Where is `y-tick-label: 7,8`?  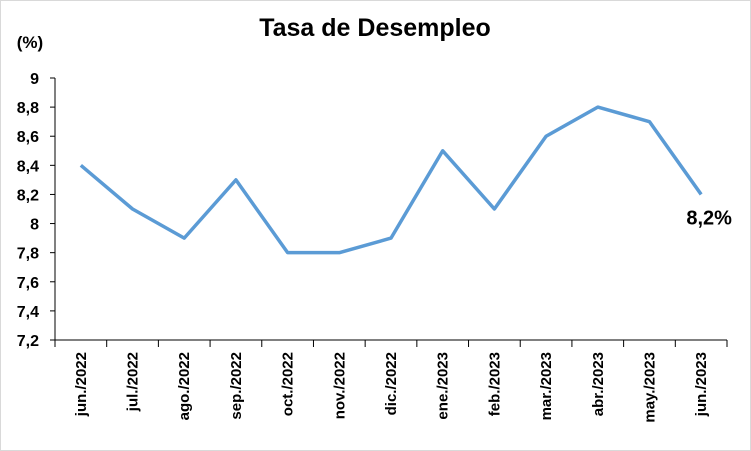 y-tick-label: 7,8 is located at coordinates (28, 254).